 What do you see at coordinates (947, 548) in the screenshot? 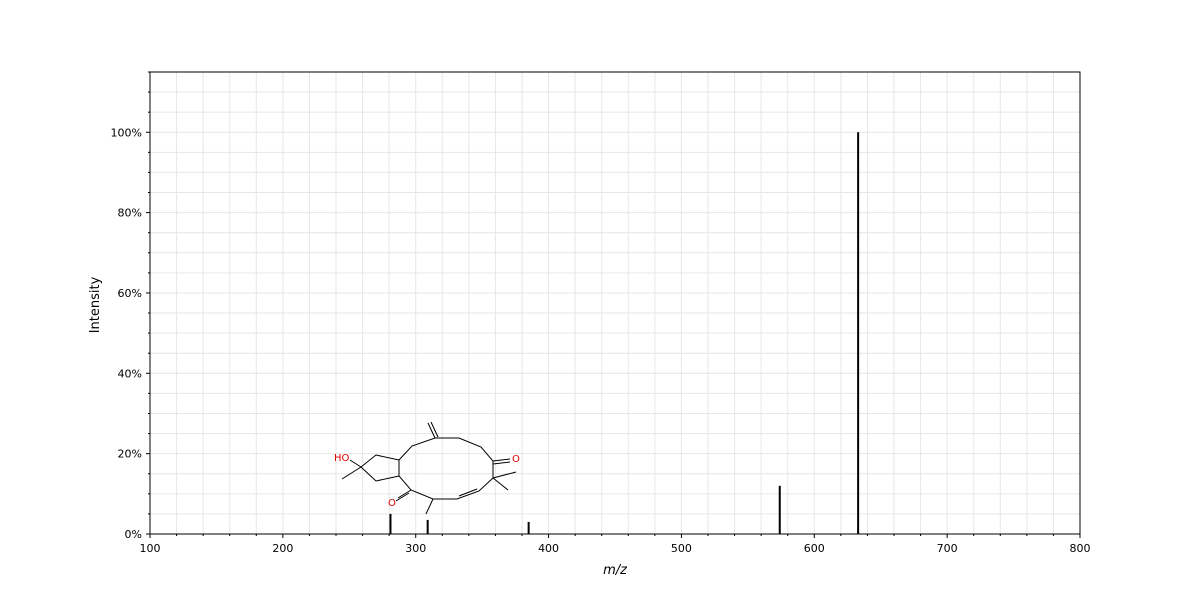
I see `x-tick-label: 700` at bounding box center [947, 548].